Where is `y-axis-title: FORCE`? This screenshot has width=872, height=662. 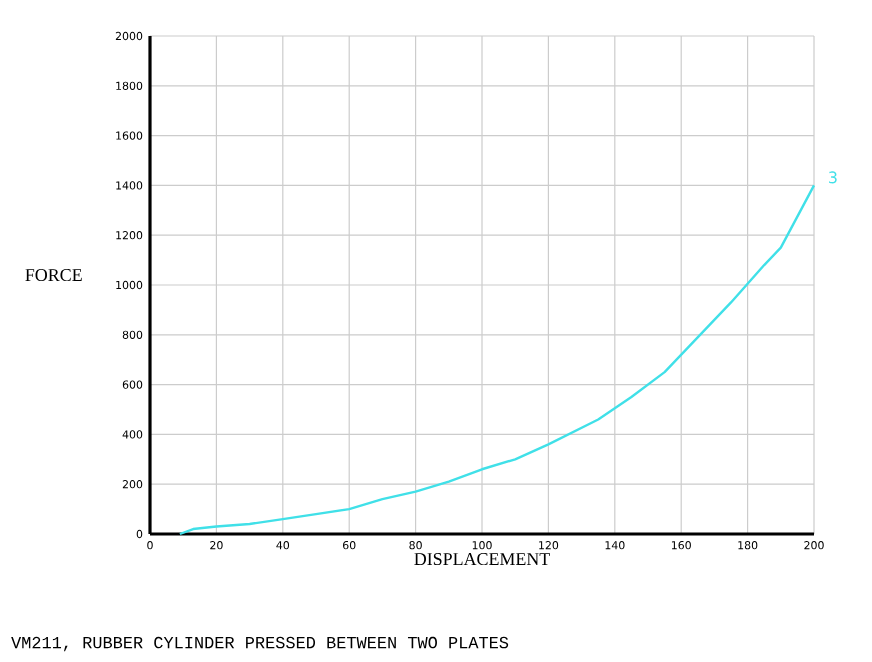 y-axis-title: FORCE is located at coordinates (53, 275).